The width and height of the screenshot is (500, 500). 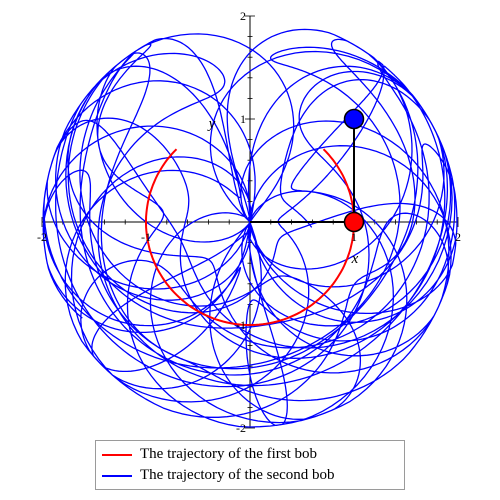 I want to click on y-tick-label: -1, so click(x=241, y=325).